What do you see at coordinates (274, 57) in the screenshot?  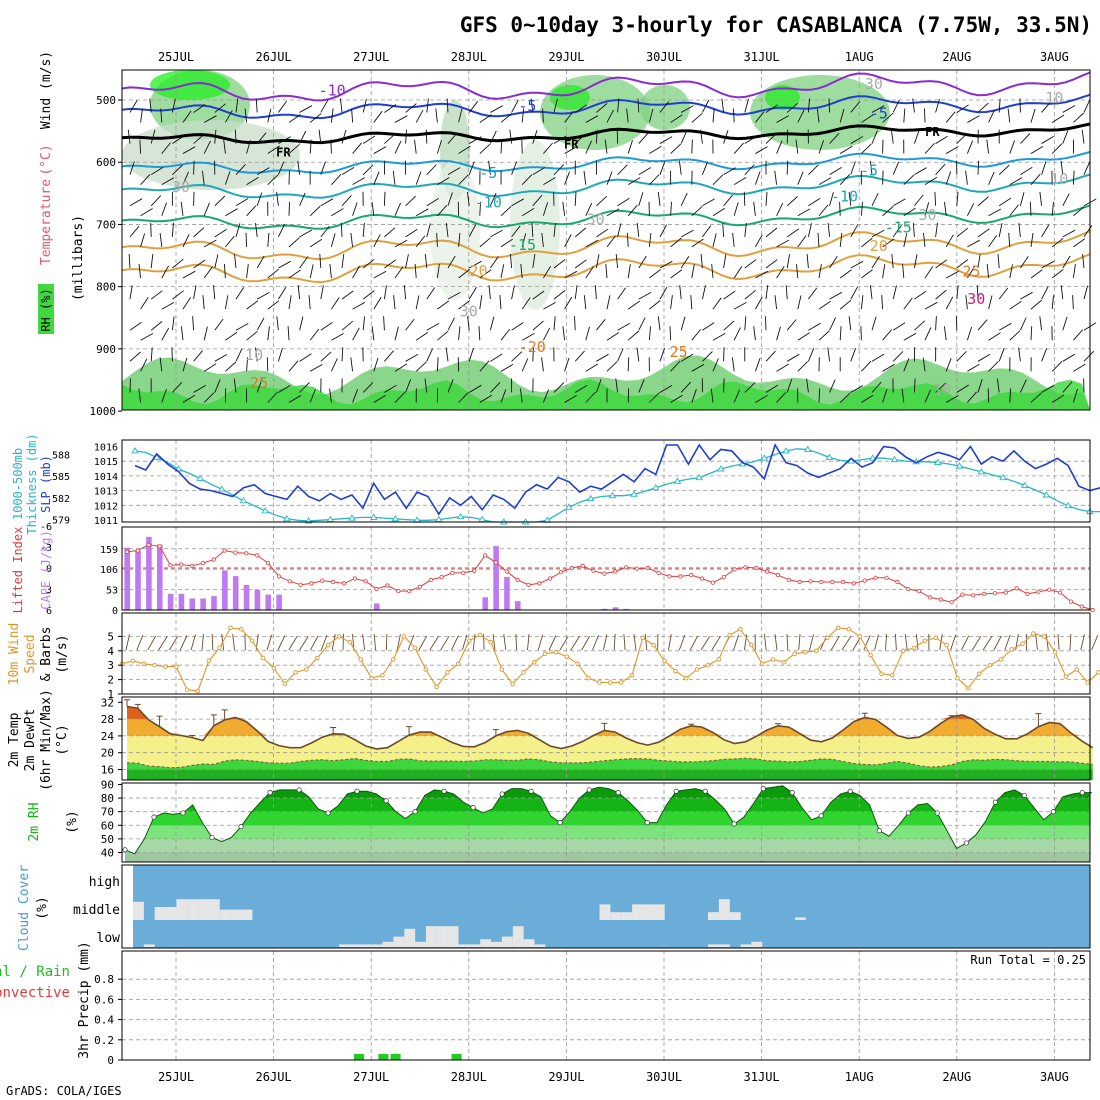 I see `date-label-top: 26JUL` at bounding box center [274, 57].